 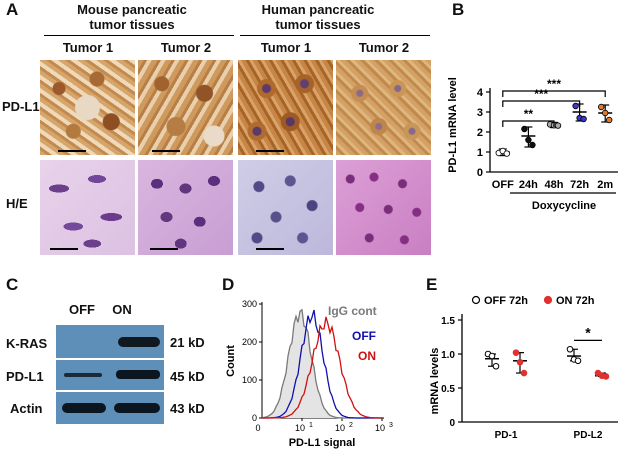 What do you see at coordinates (554, 185) in the screenshot?
I see `b-x-tick-label: 48h` at bounding box center [554, 185].